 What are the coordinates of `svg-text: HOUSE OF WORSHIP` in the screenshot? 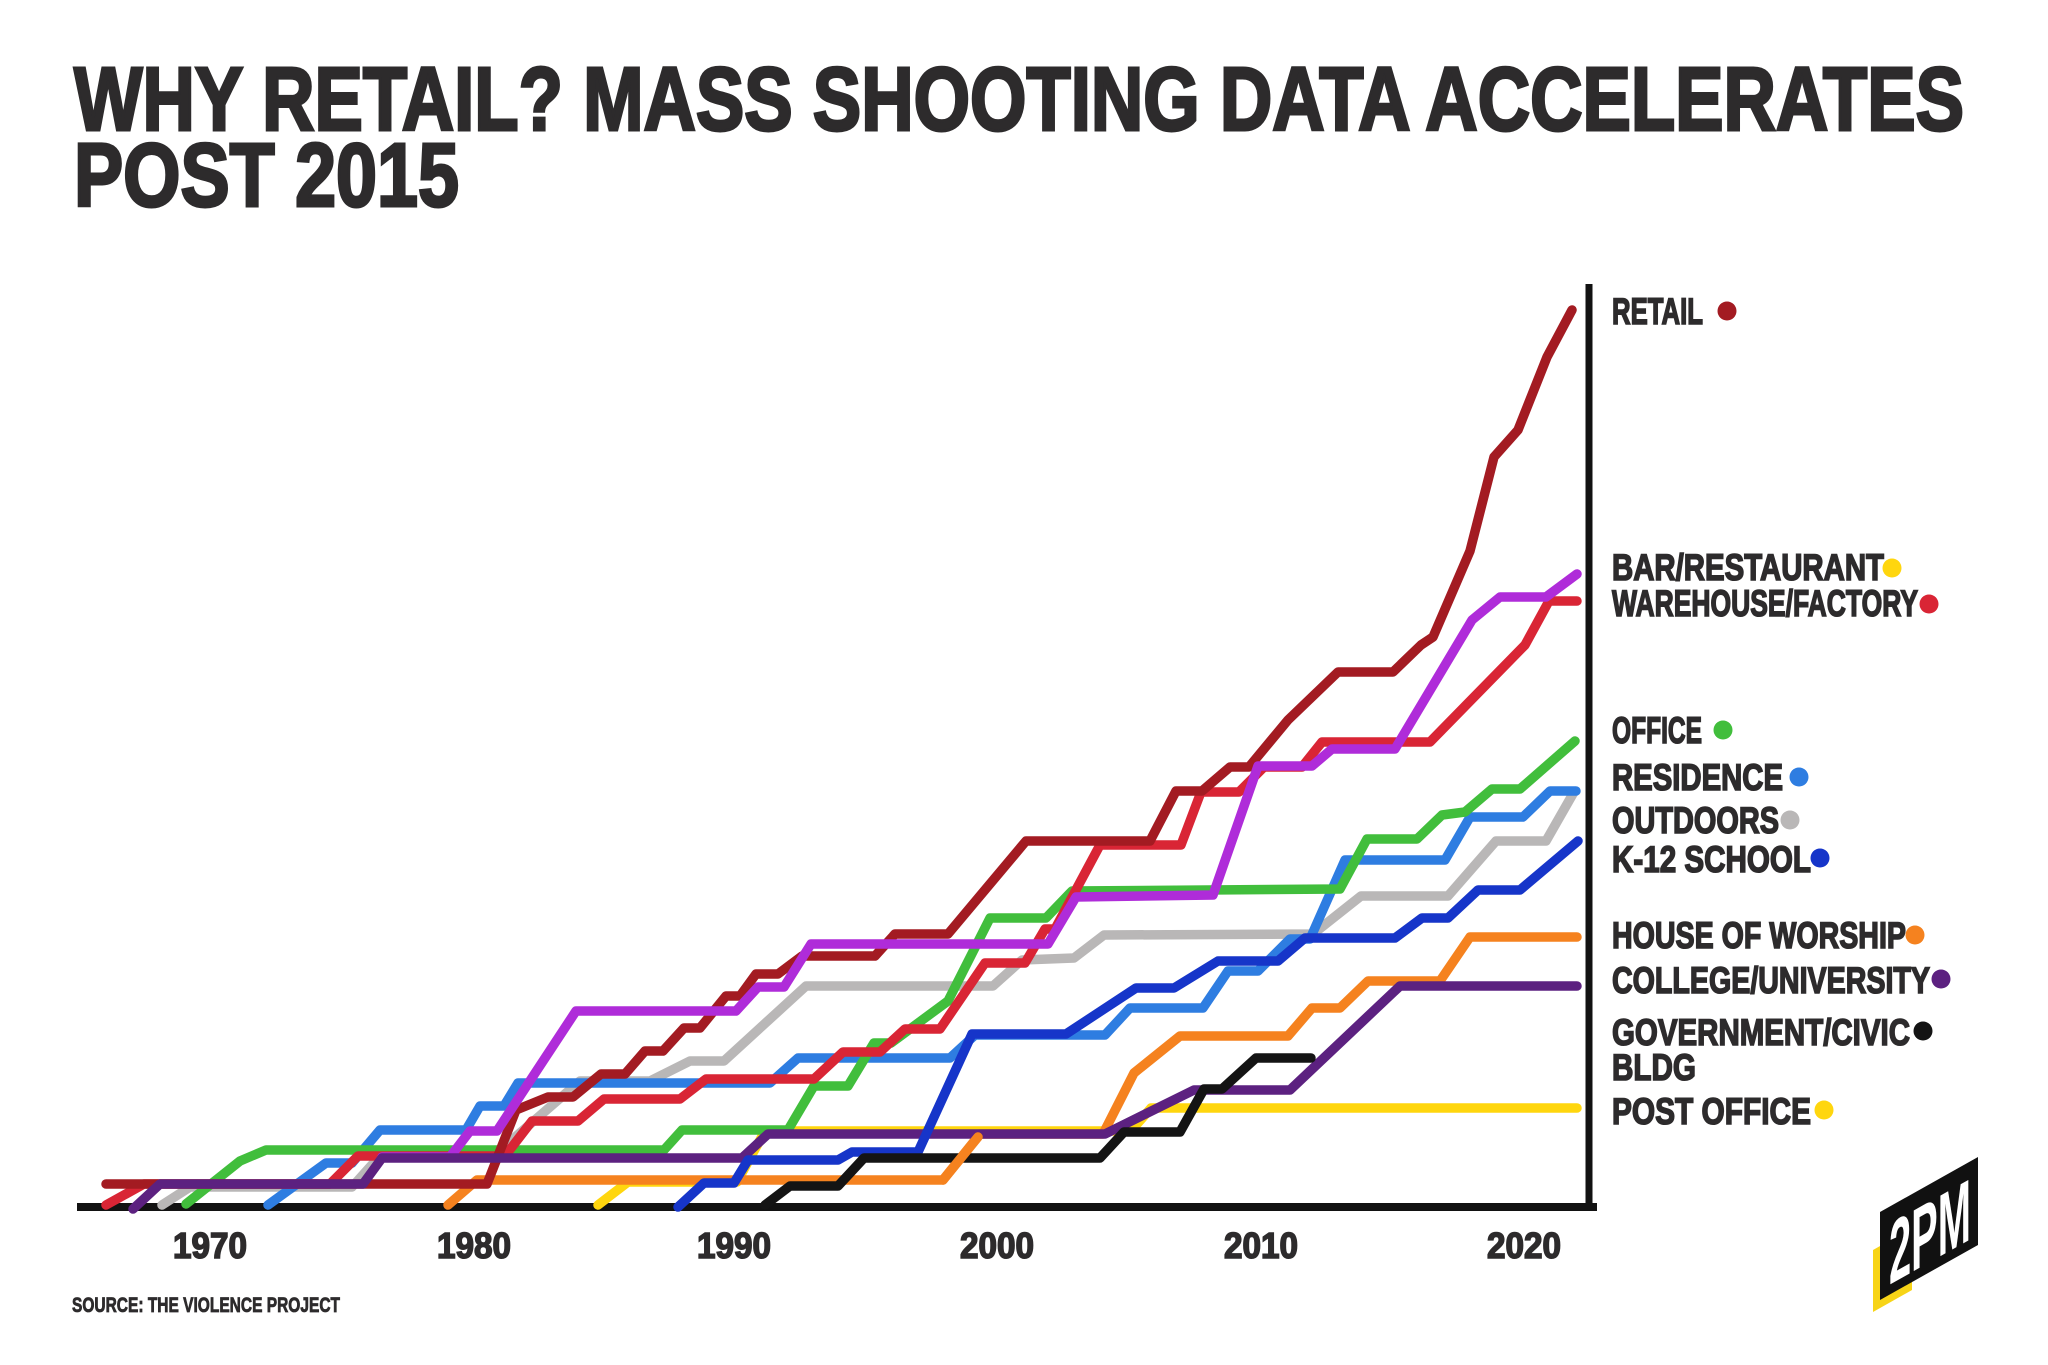 It's located at (1759, 935).